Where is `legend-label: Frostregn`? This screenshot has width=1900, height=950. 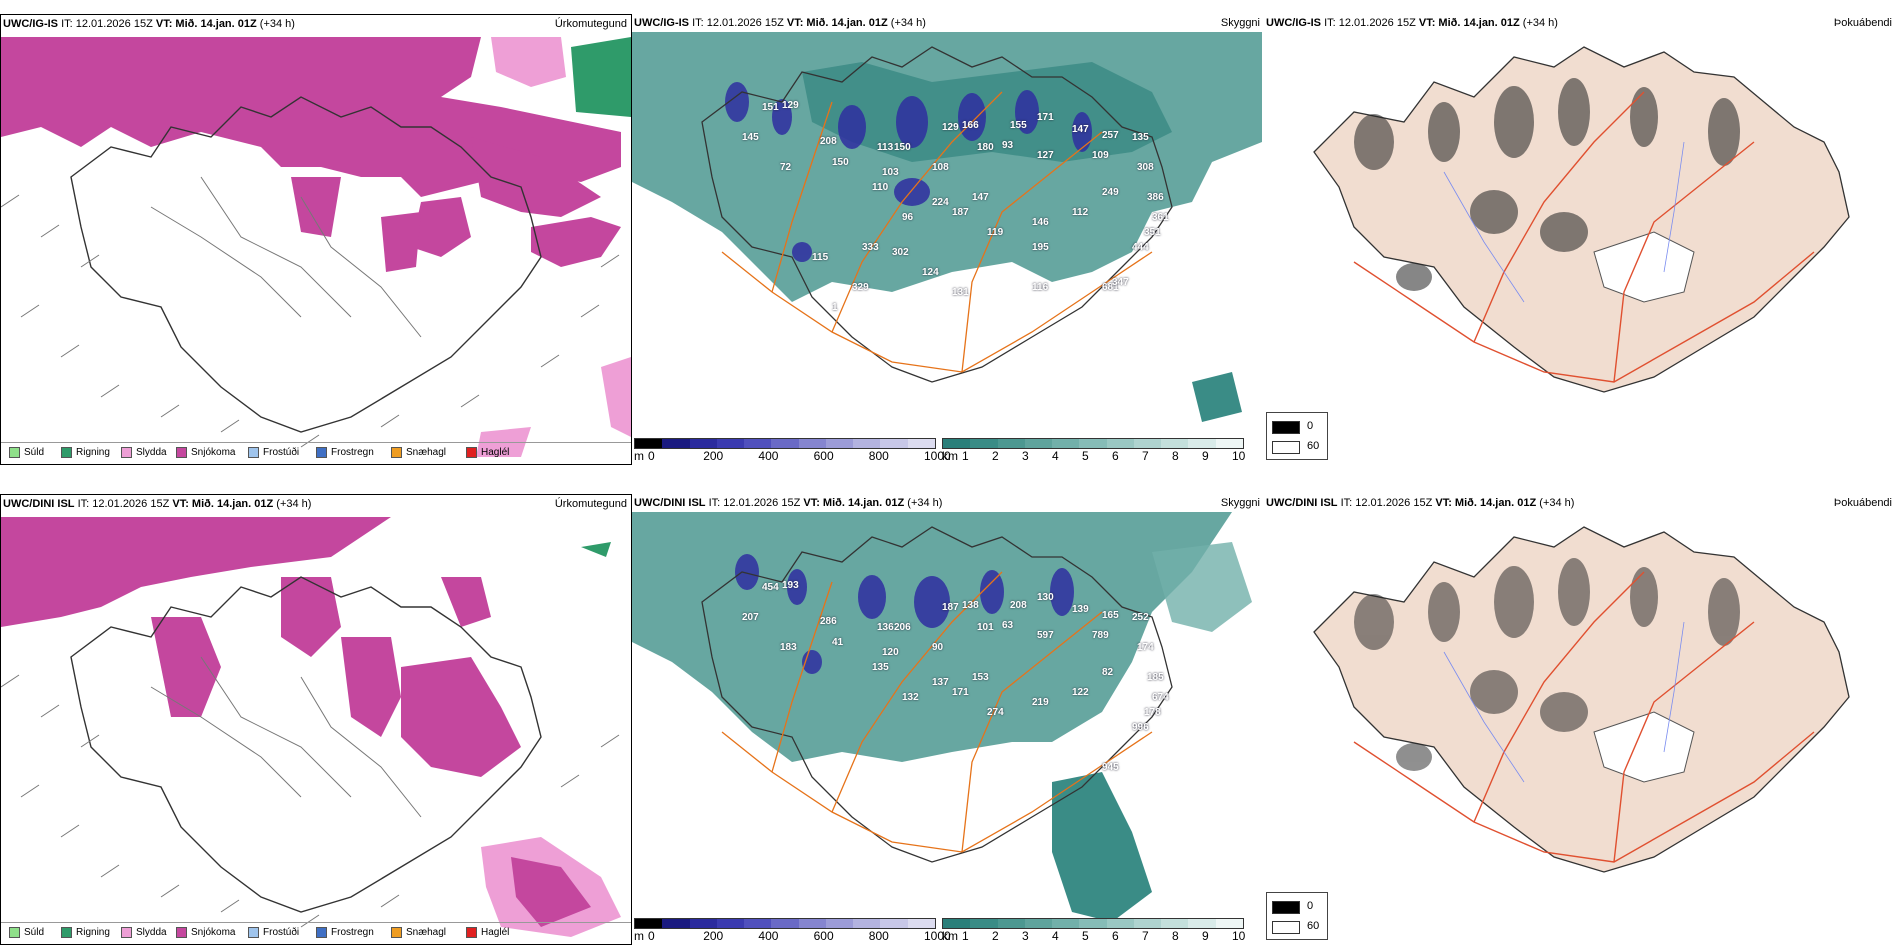
legend-label: Frostregn is located at coordinates (352, 452).